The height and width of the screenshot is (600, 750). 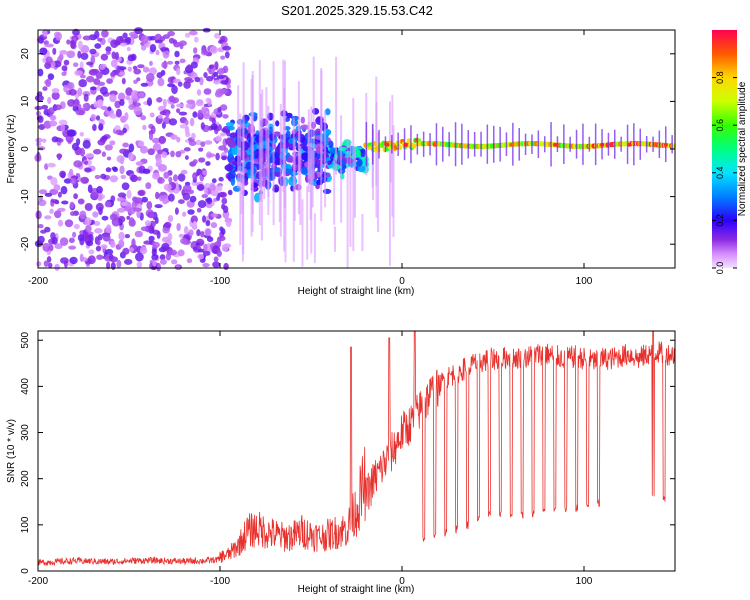 What do you see at coordinates (724, 149) in the screenshot?
I see `colorbar-gradient` at bounding box center [724, 149].